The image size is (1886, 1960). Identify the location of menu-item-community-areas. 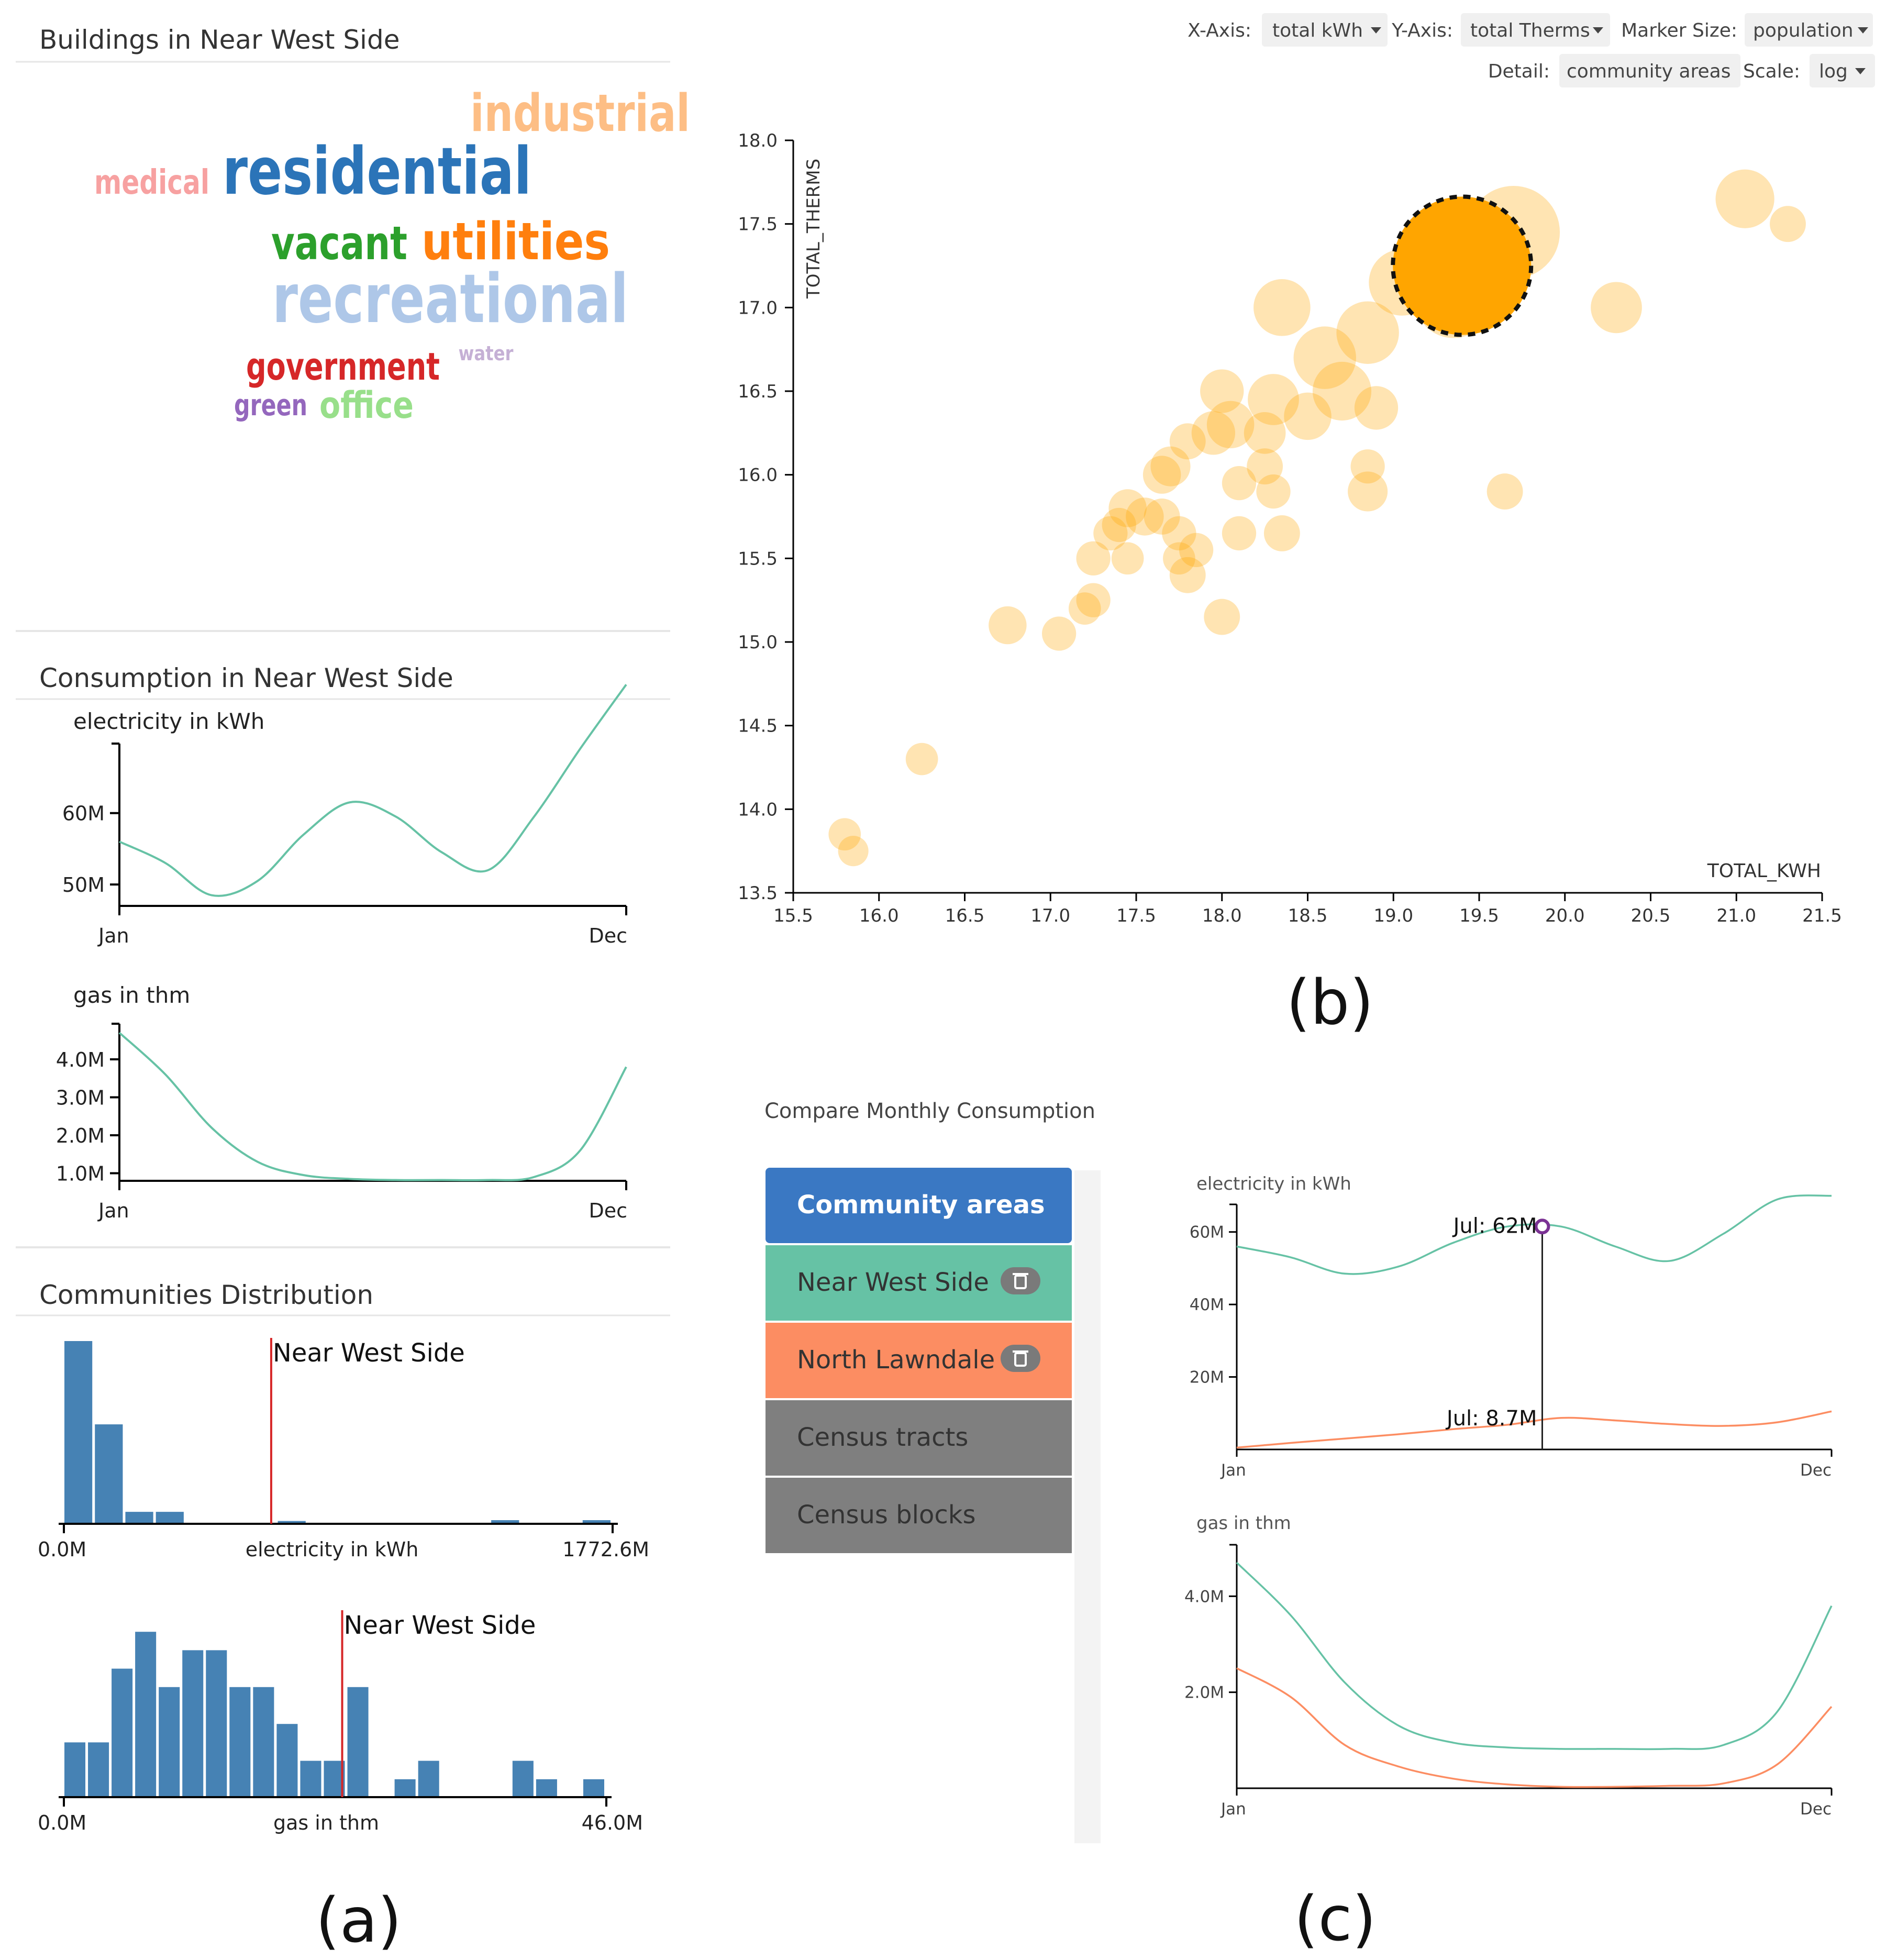
(919, 1205).